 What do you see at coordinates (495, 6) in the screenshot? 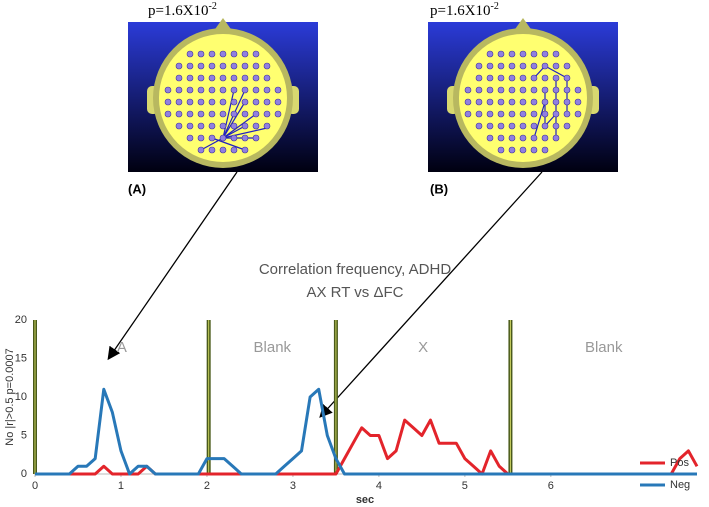
I see `p-exponent: -2` at bounding box center [495, 6].